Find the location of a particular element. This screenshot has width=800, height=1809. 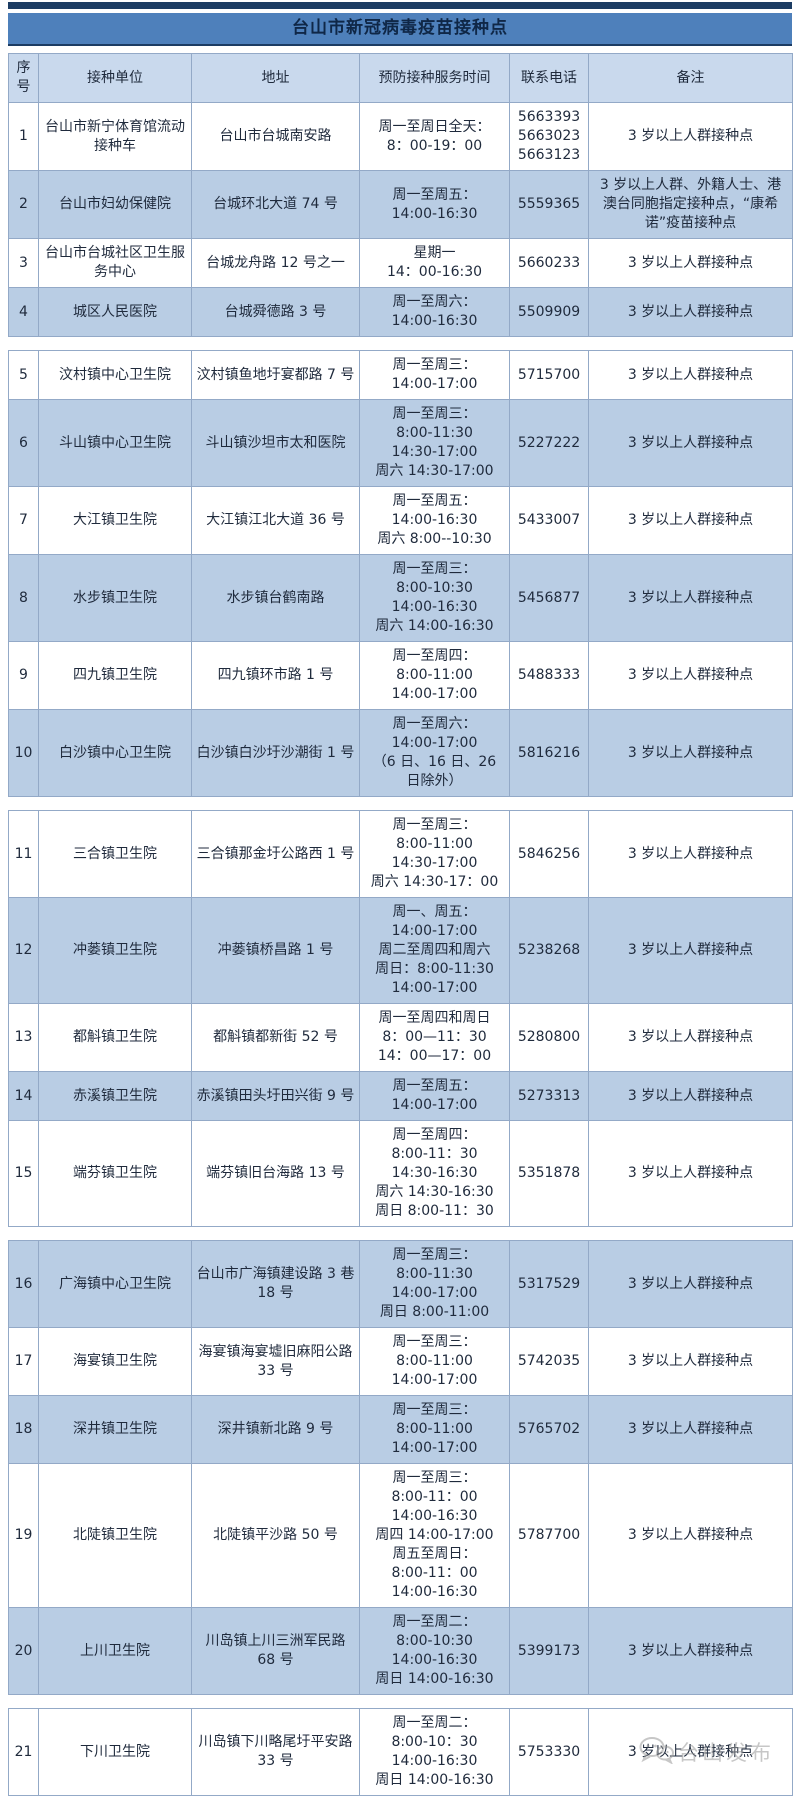

column-header-3: 地址 is located at coordinates (275, 78).